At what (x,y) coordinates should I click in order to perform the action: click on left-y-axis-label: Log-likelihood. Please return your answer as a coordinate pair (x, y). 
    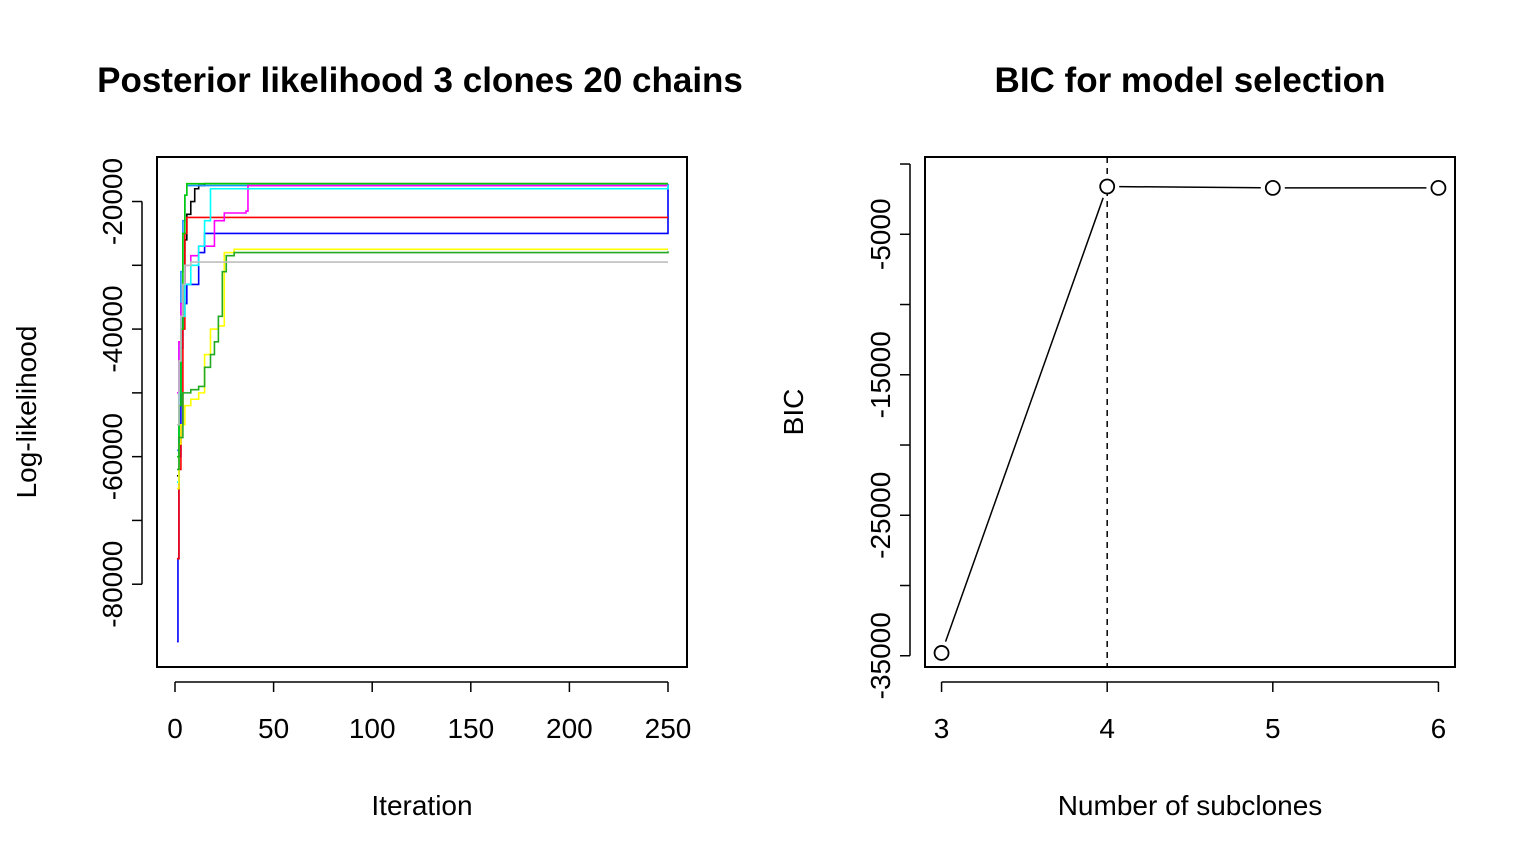
    Looking at the image, I should click on (26, 412).